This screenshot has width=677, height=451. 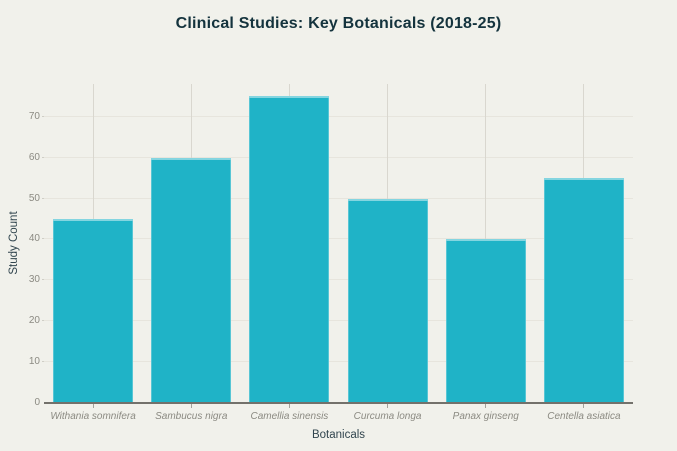 What do you see at coordinates (34, 280) in the screenshot?
I see `y-tick-label: 30` at bounding box center [34, 280].